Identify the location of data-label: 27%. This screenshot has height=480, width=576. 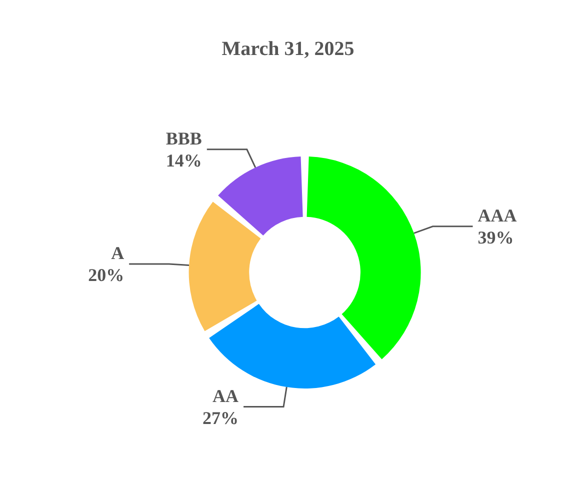
(220, 418).